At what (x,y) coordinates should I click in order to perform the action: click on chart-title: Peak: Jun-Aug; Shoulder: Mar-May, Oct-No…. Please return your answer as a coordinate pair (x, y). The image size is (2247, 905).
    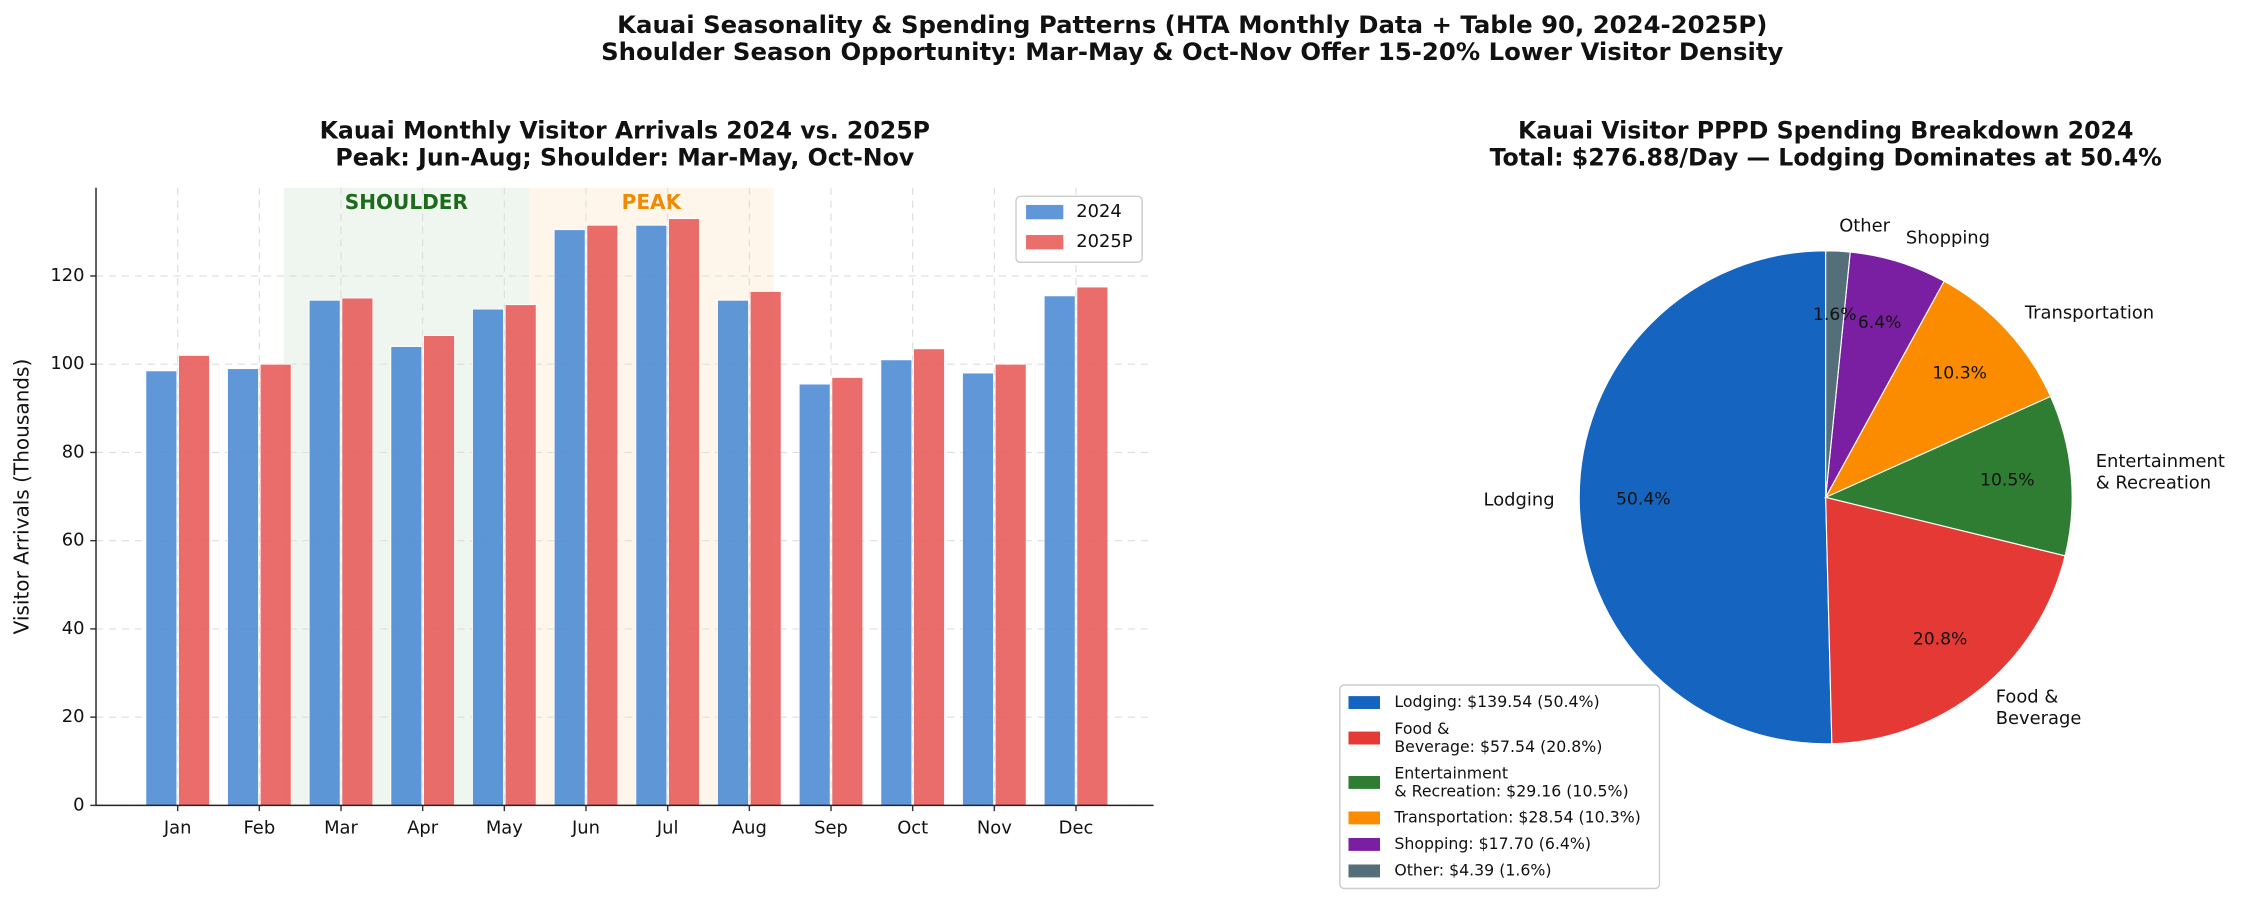
    Looking at the image, I should click on (624, 158).